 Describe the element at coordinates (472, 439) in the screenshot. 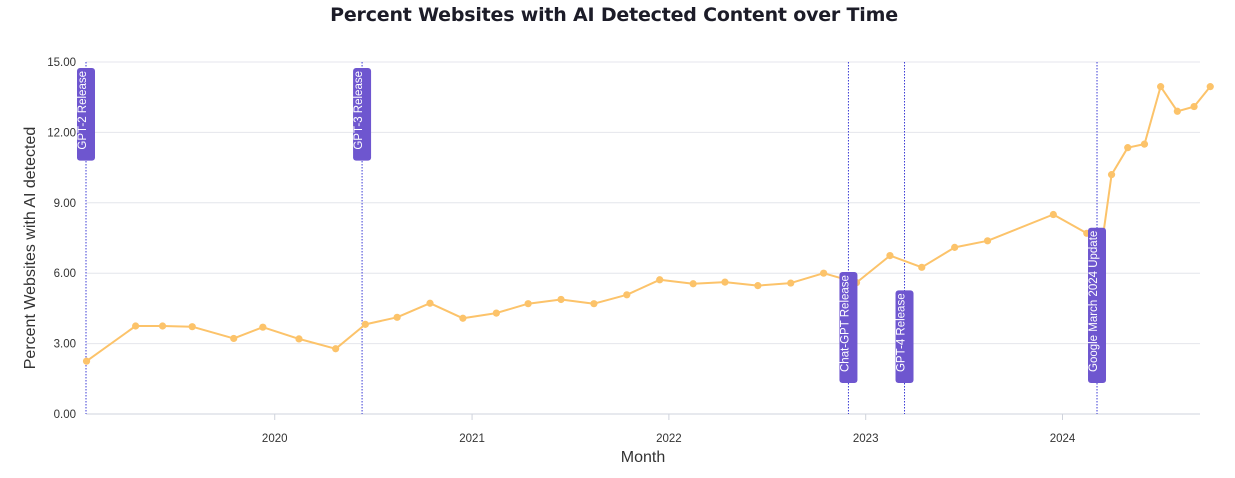

I see `x-tick-label: 2021` at that location.